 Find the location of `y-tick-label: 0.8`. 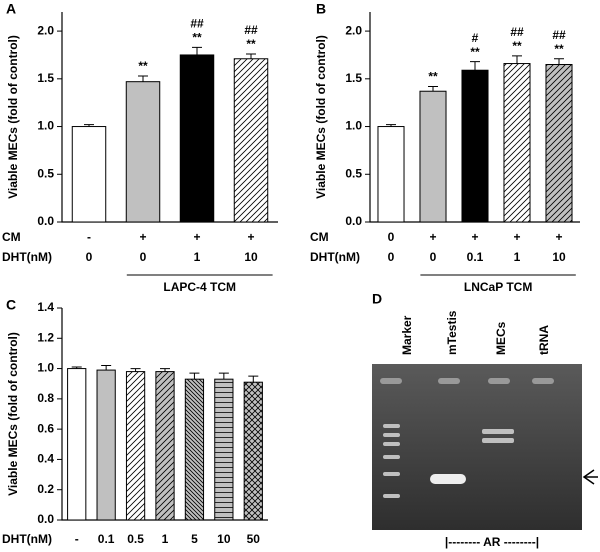

y-tick-label: 0.8 is located at coordinates (45, 398).